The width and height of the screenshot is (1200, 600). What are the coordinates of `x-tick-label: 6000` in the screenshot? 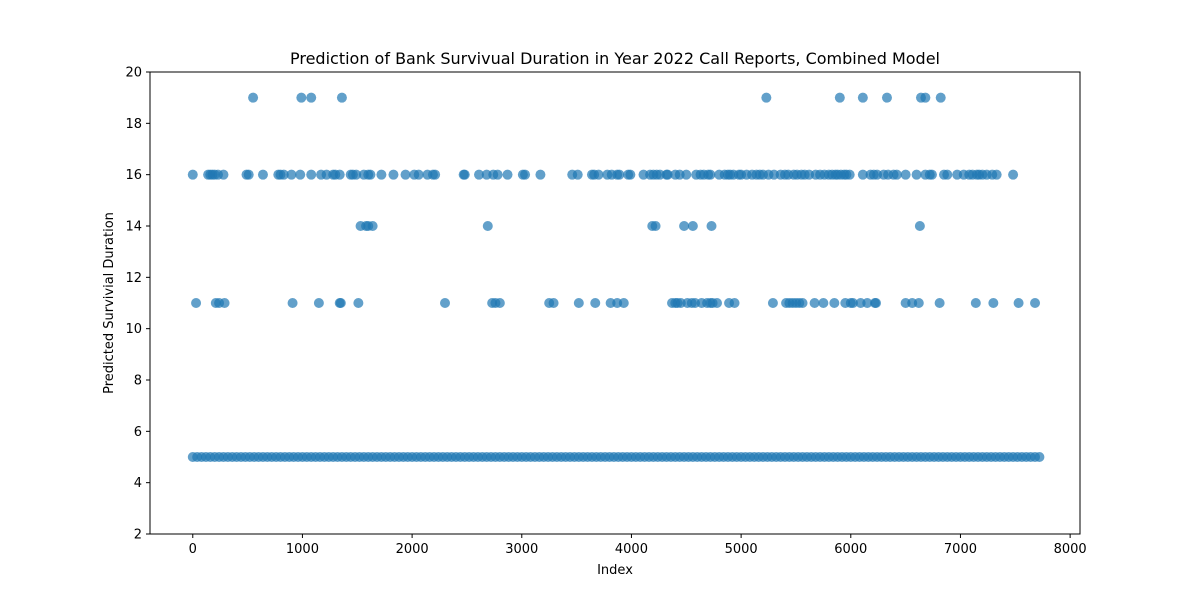 It's located at (850, 549).